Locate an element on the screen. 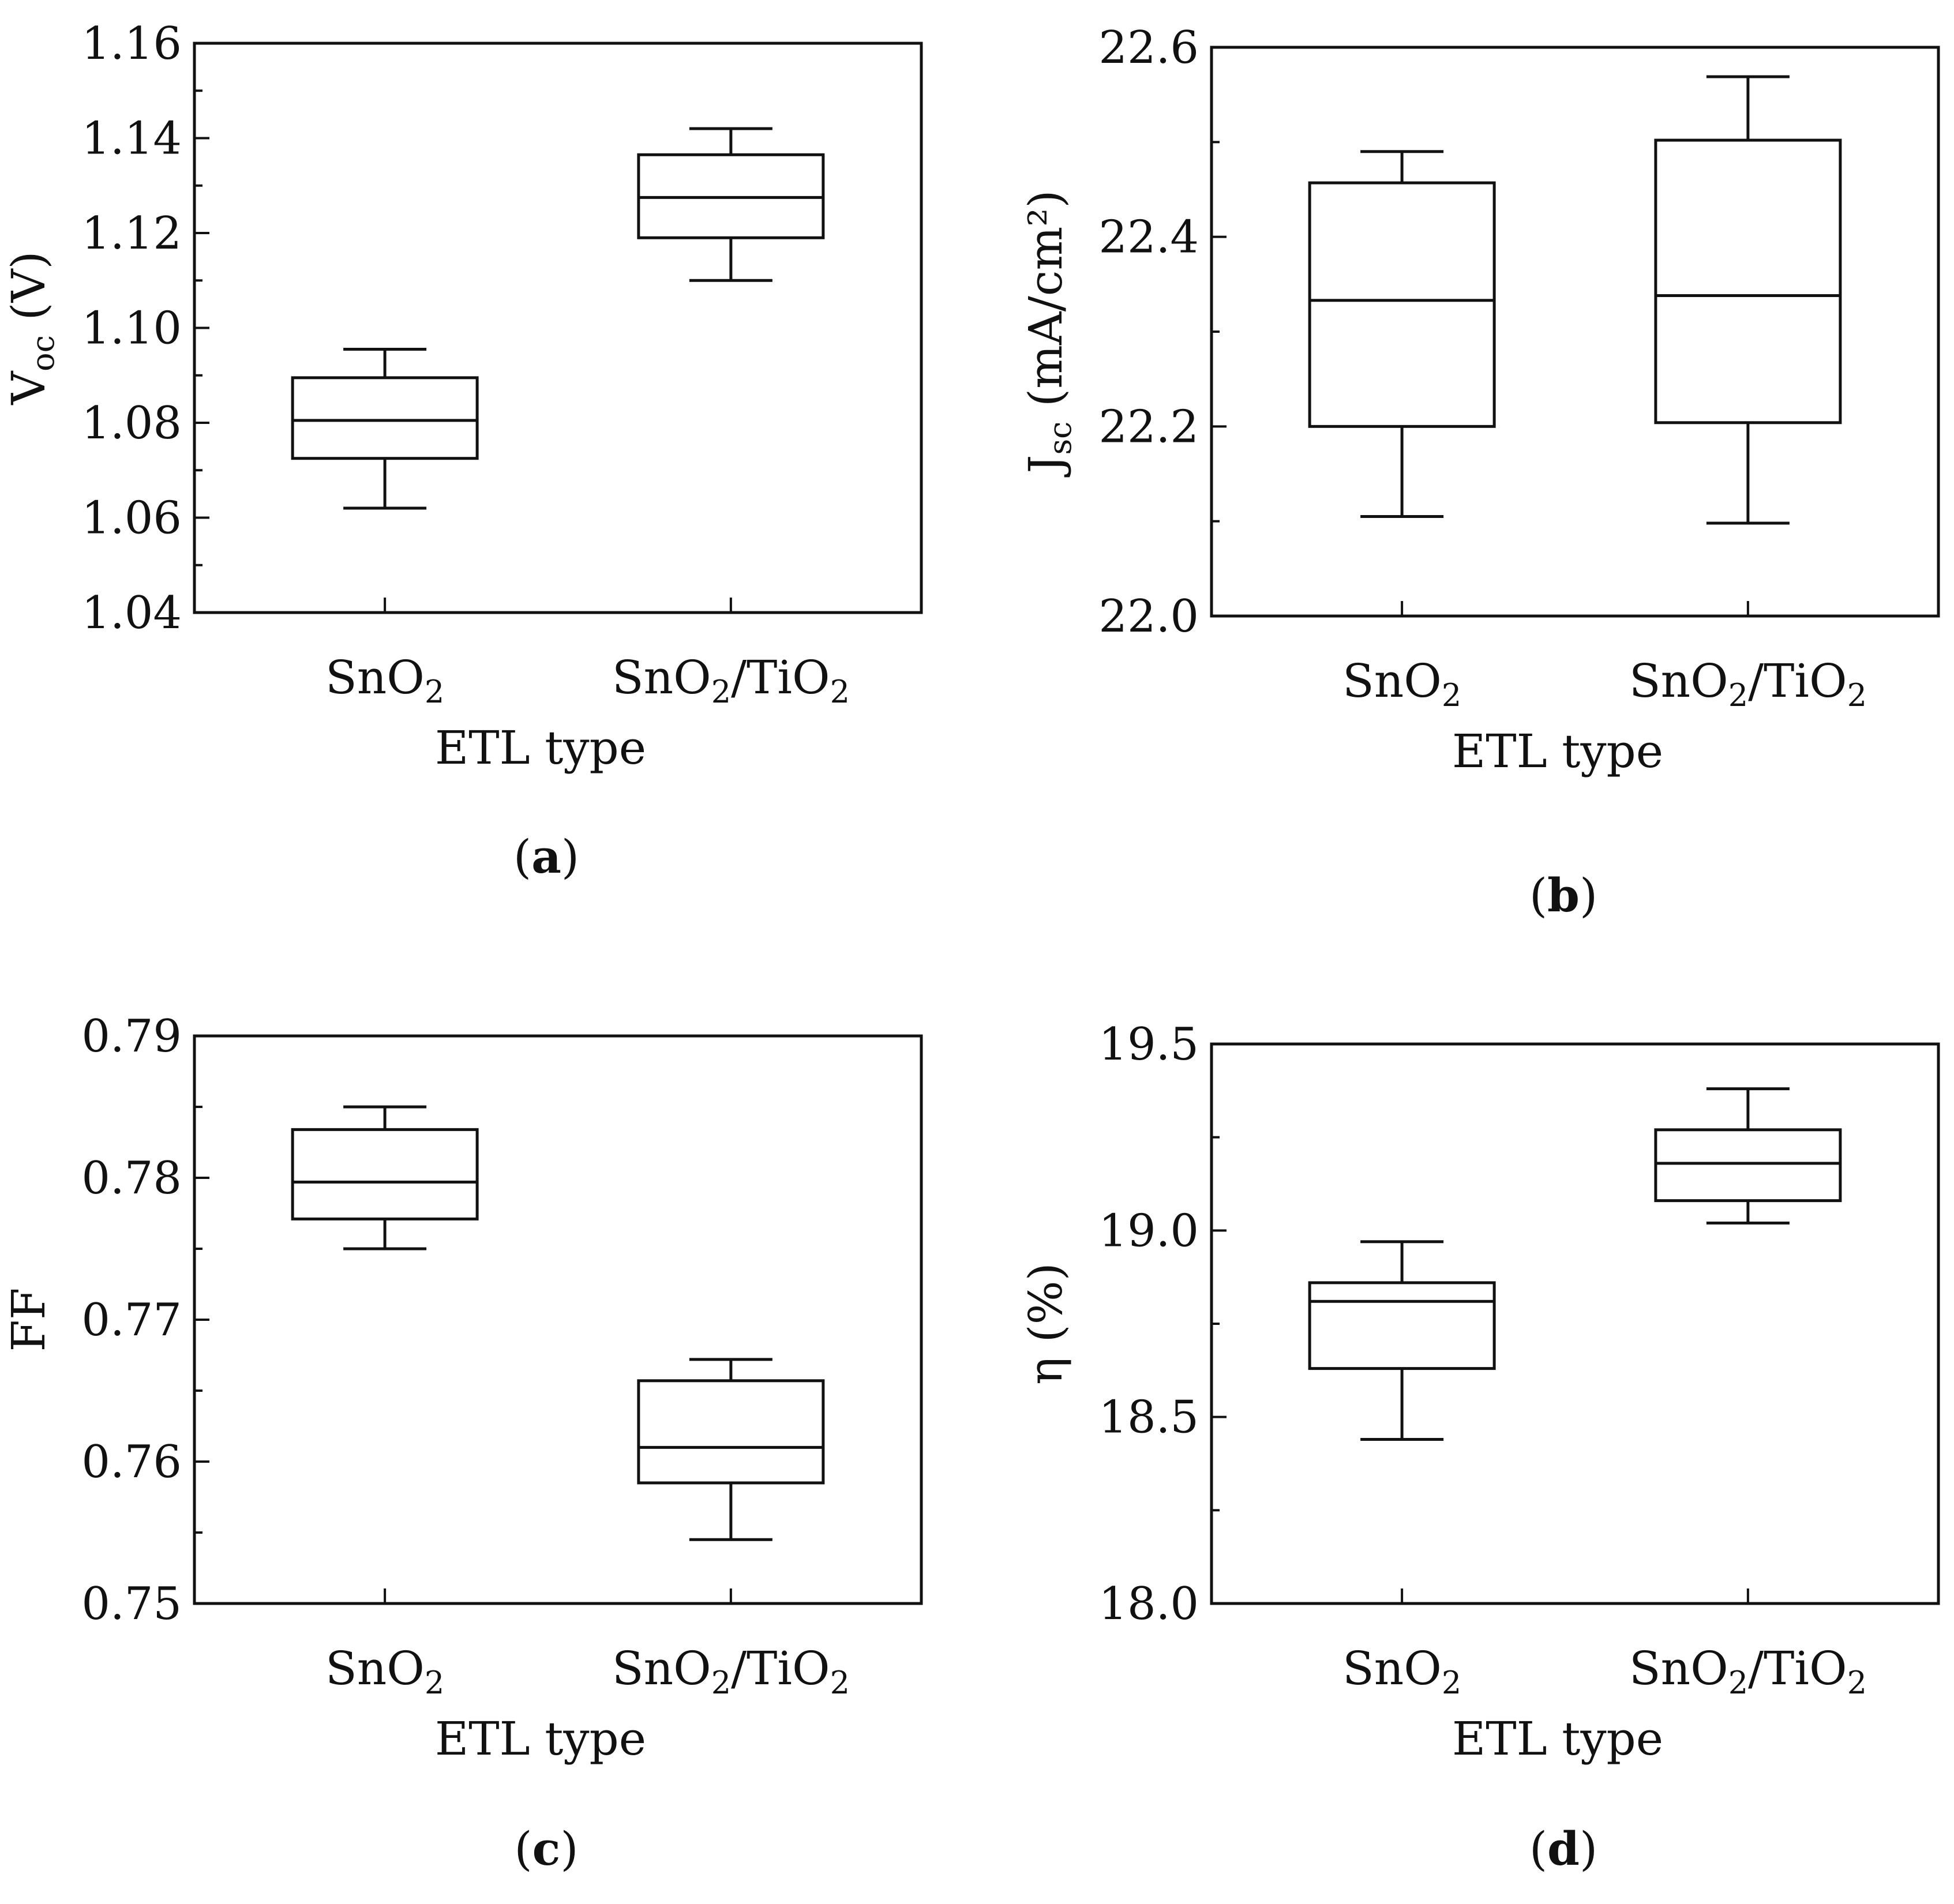 The image size is (1954, 1904). y-tick-label: 22.4 is located at coordinates (1148, 238).